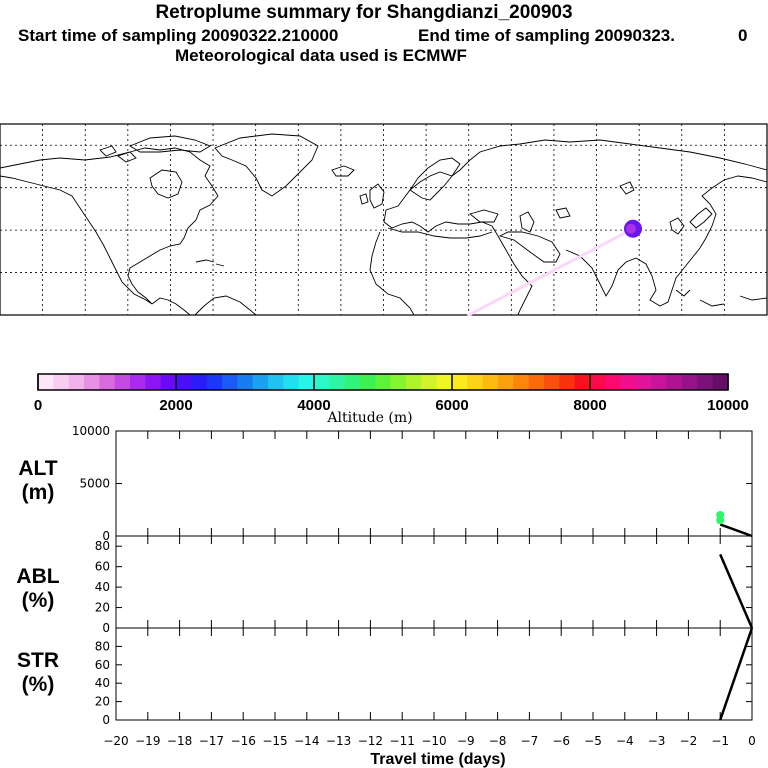  I want to click on x-tick-label: −19, so click(147, 741).